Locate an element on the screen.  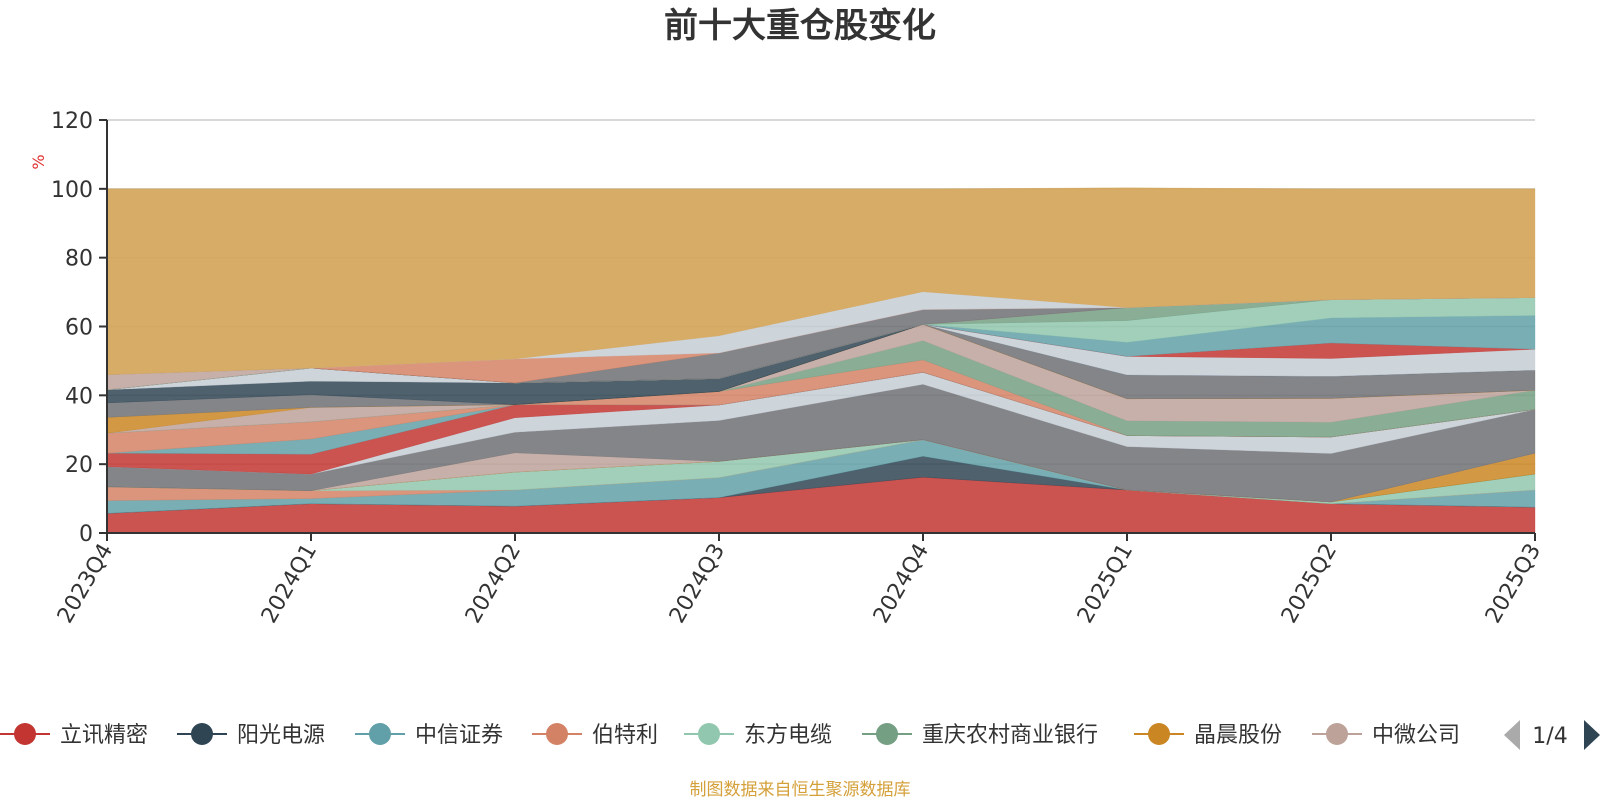
legend-label: 东方电缆 is located at coordinates (788, 735).